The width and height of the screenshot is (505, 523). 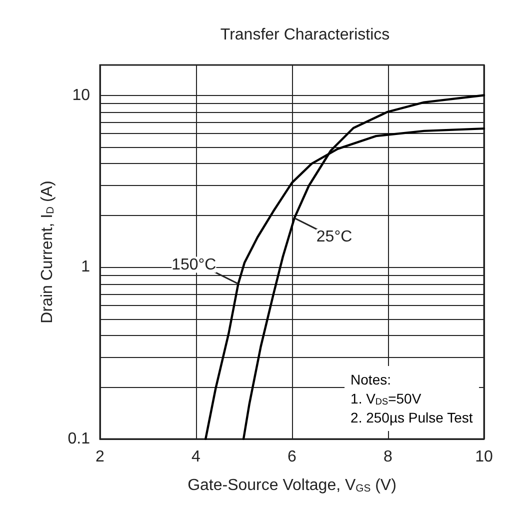 I want to click on y-tick-label: 10, so click(x=81, y=95).